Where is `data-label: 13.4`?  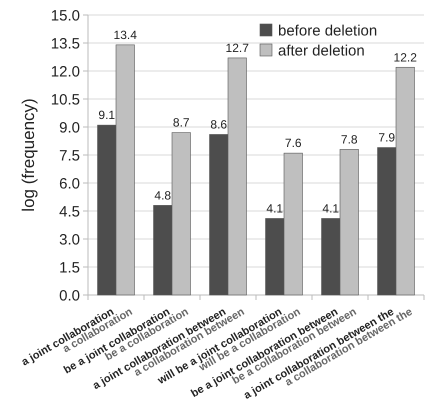
data-label: 13.4 is located at coordinates (126, 35).